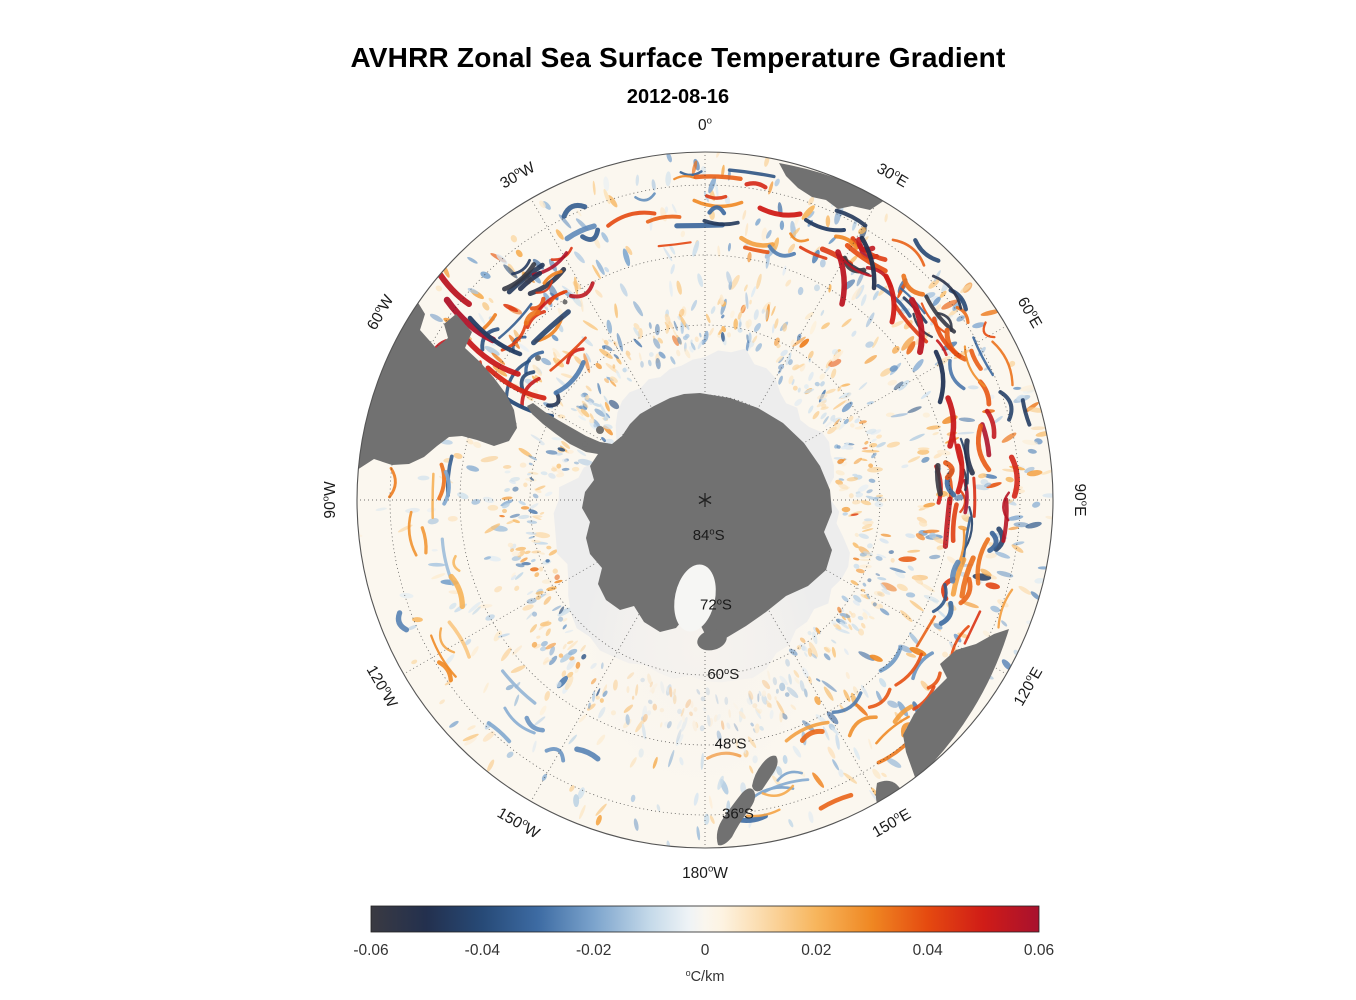 This screenshot has width=1356, height=1000. I want to click on lon-label: 90oE, so click(1080, 500).